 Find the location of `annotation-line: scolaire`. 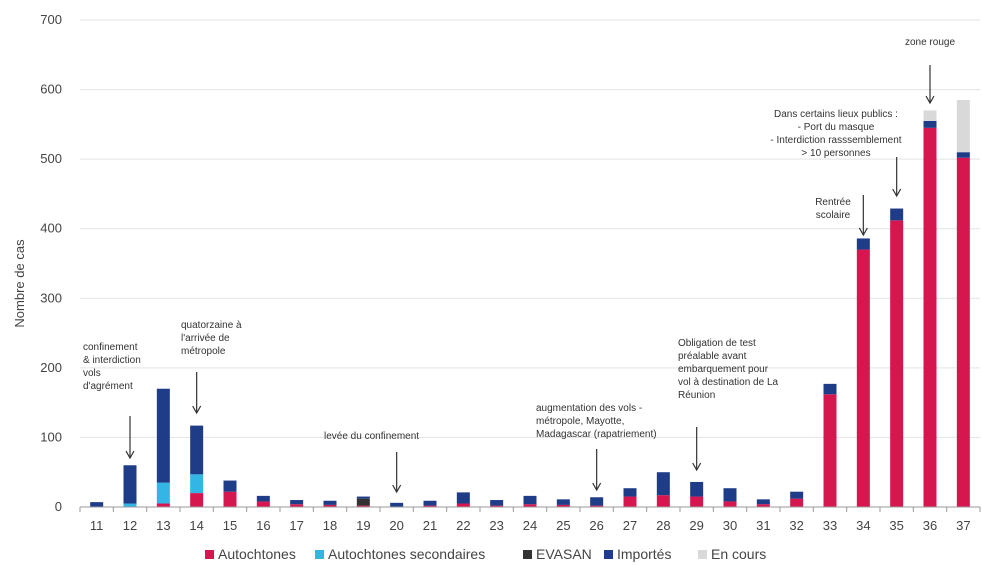

annotation-line: scolaire is located at coordinates (833, 215).